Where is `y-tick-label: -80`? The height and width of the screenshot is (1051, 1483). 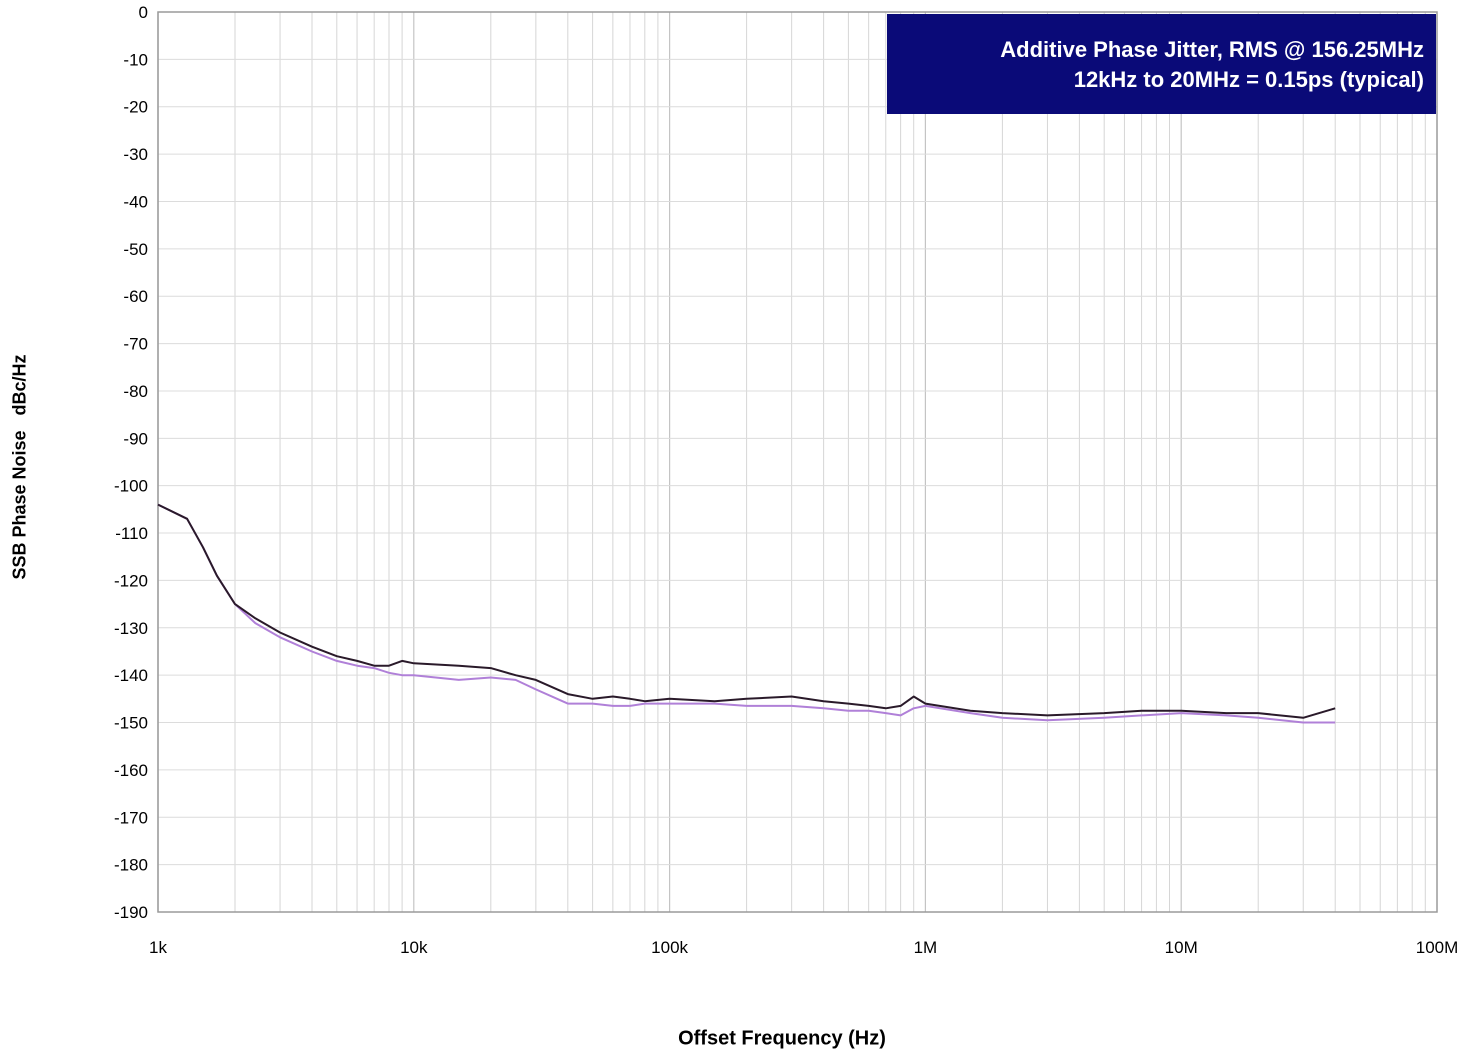 y-tick-label: -80 is located at coordinates (135, 391).